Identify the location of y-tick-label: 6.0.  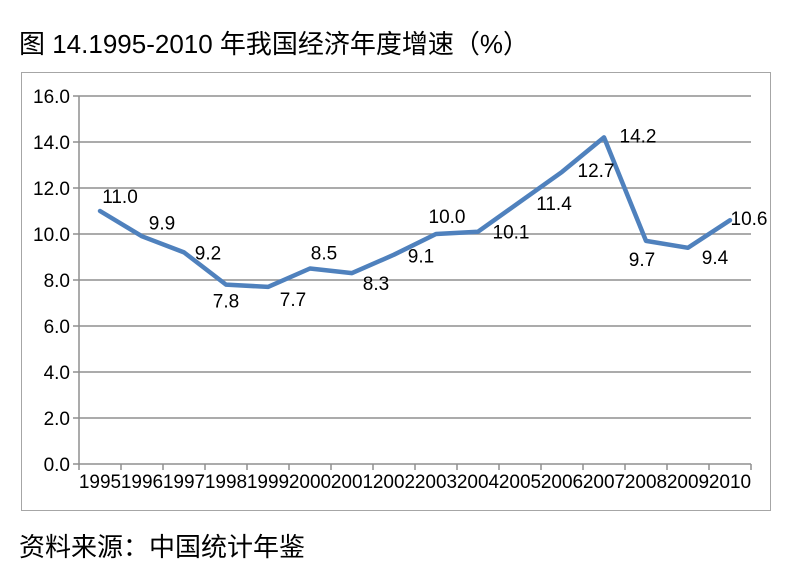
(57, 327).